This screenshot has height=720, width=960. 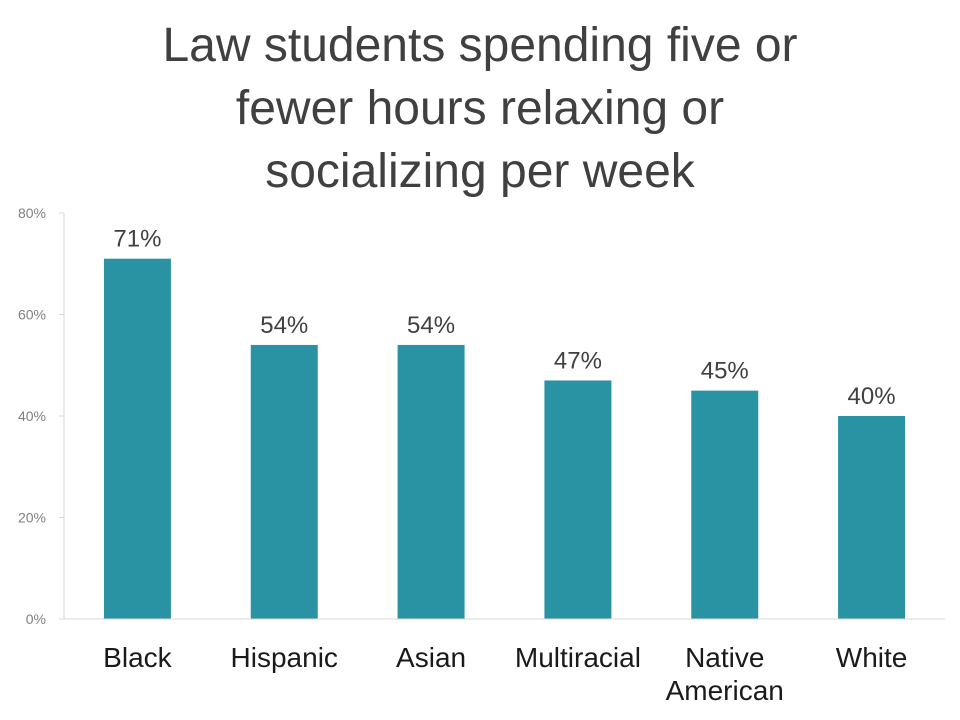 What do you see at coordinates (32, 416) in the screenshot?
I see `y-tick-label: 40%` at bounding box center [32, 416].